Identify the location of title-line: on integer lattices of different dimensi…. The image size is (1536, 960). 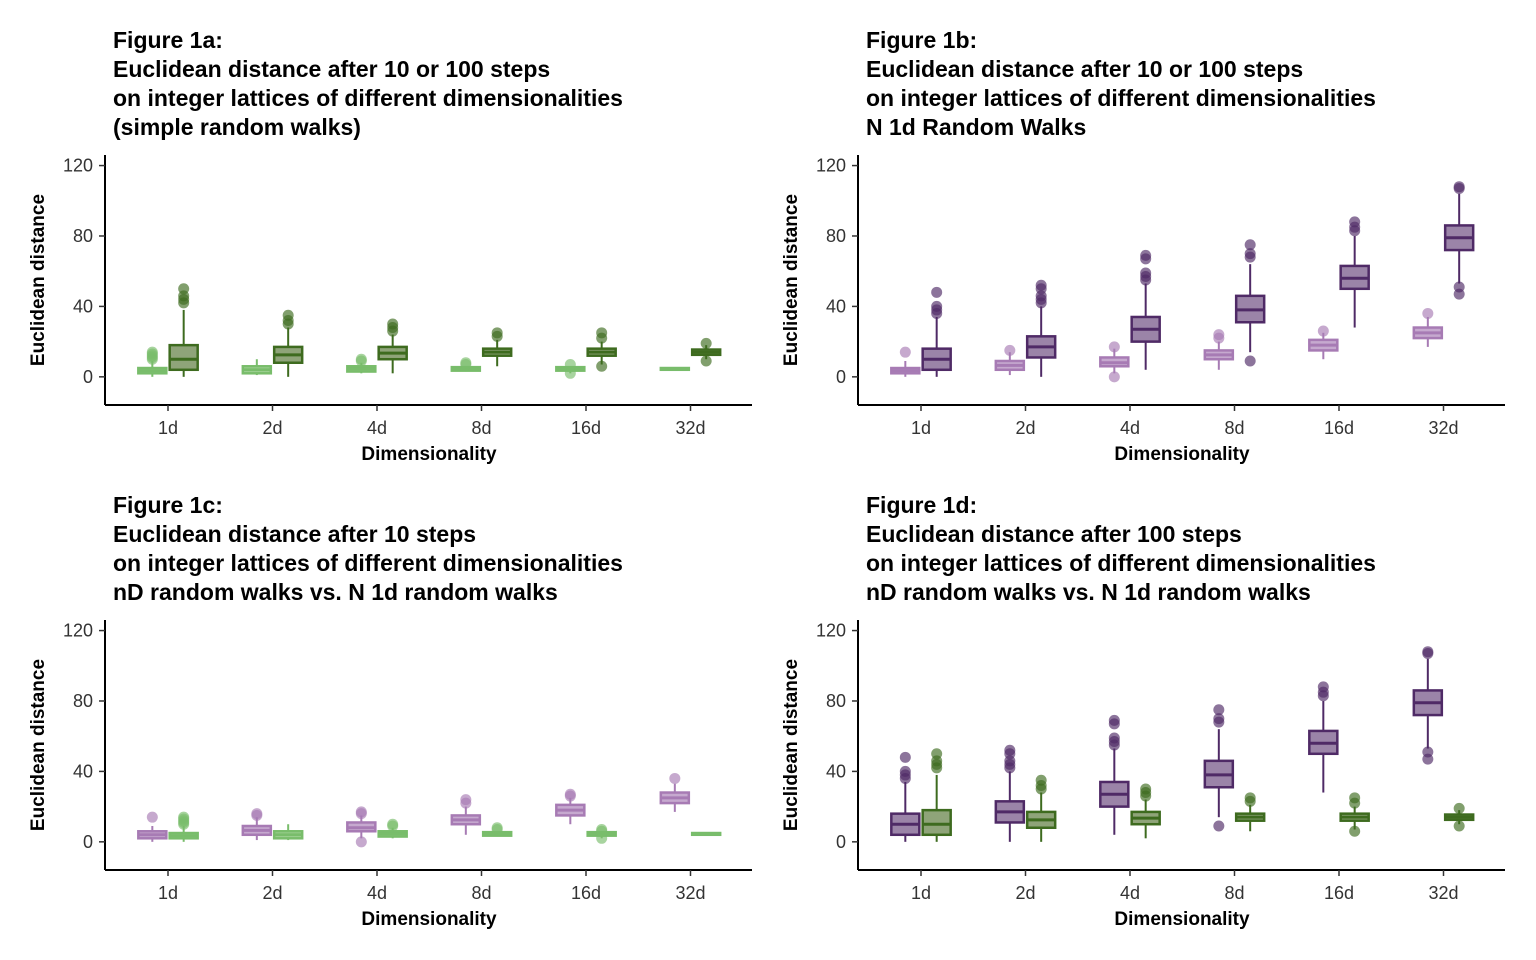
(368, 98).